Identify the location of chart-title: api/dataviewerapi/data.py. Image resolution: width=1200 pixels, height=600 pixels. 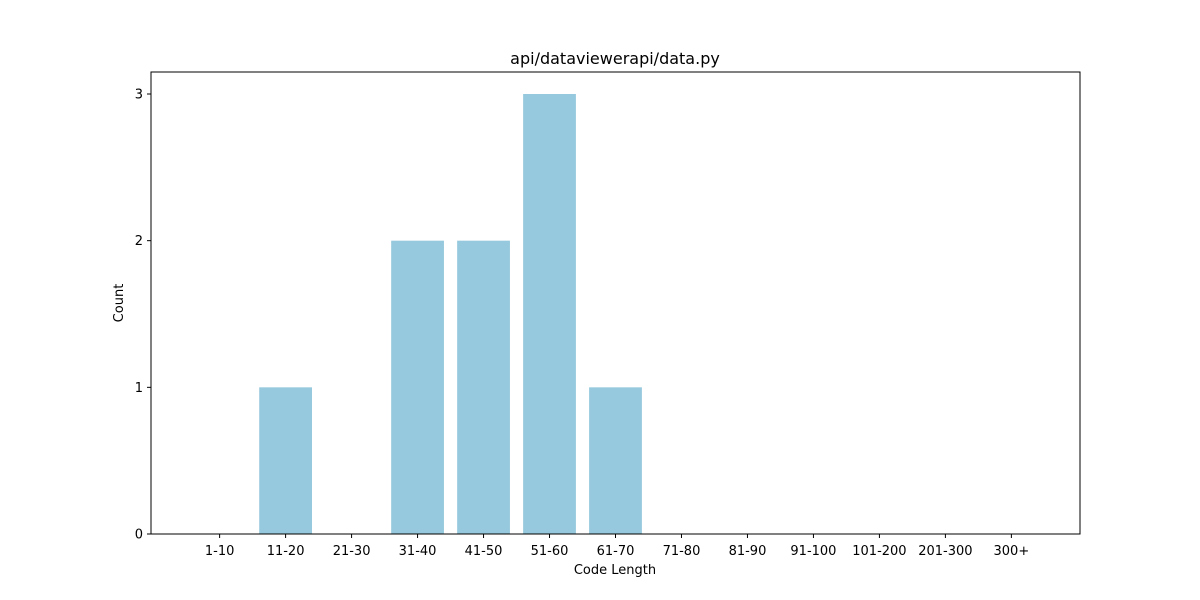
(615, 58).